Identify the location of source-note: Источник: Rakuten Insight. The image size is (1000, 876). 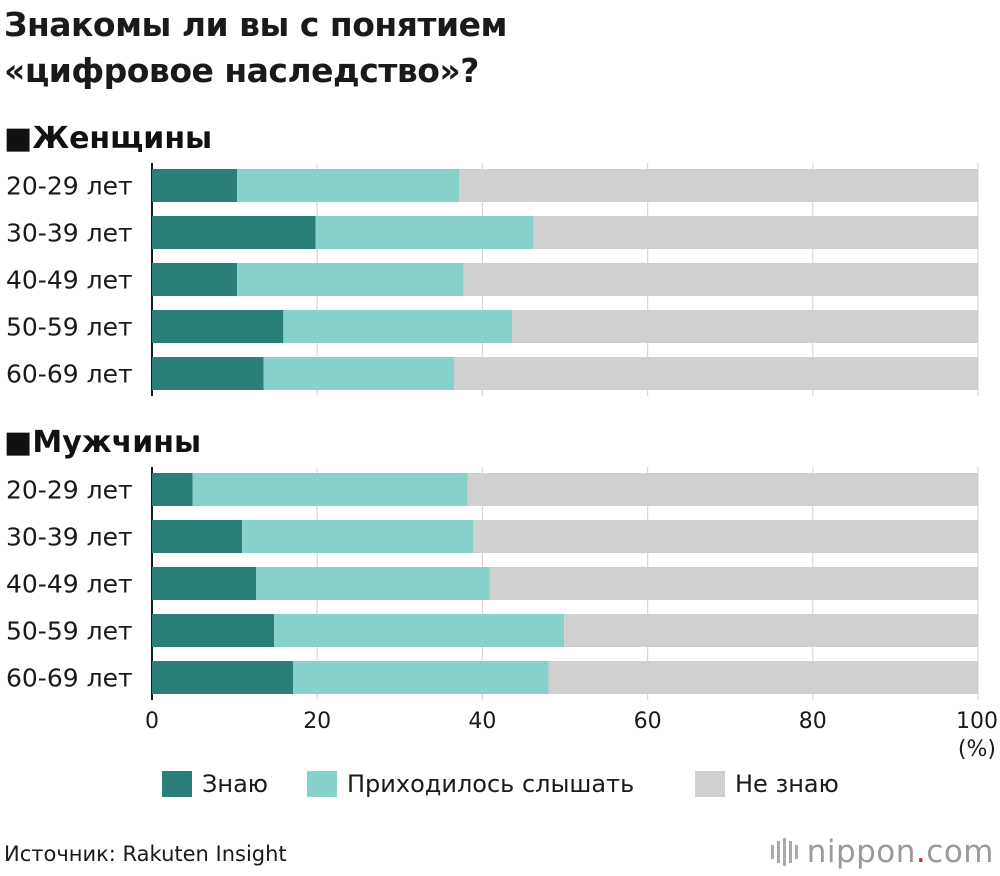
(145, 854).